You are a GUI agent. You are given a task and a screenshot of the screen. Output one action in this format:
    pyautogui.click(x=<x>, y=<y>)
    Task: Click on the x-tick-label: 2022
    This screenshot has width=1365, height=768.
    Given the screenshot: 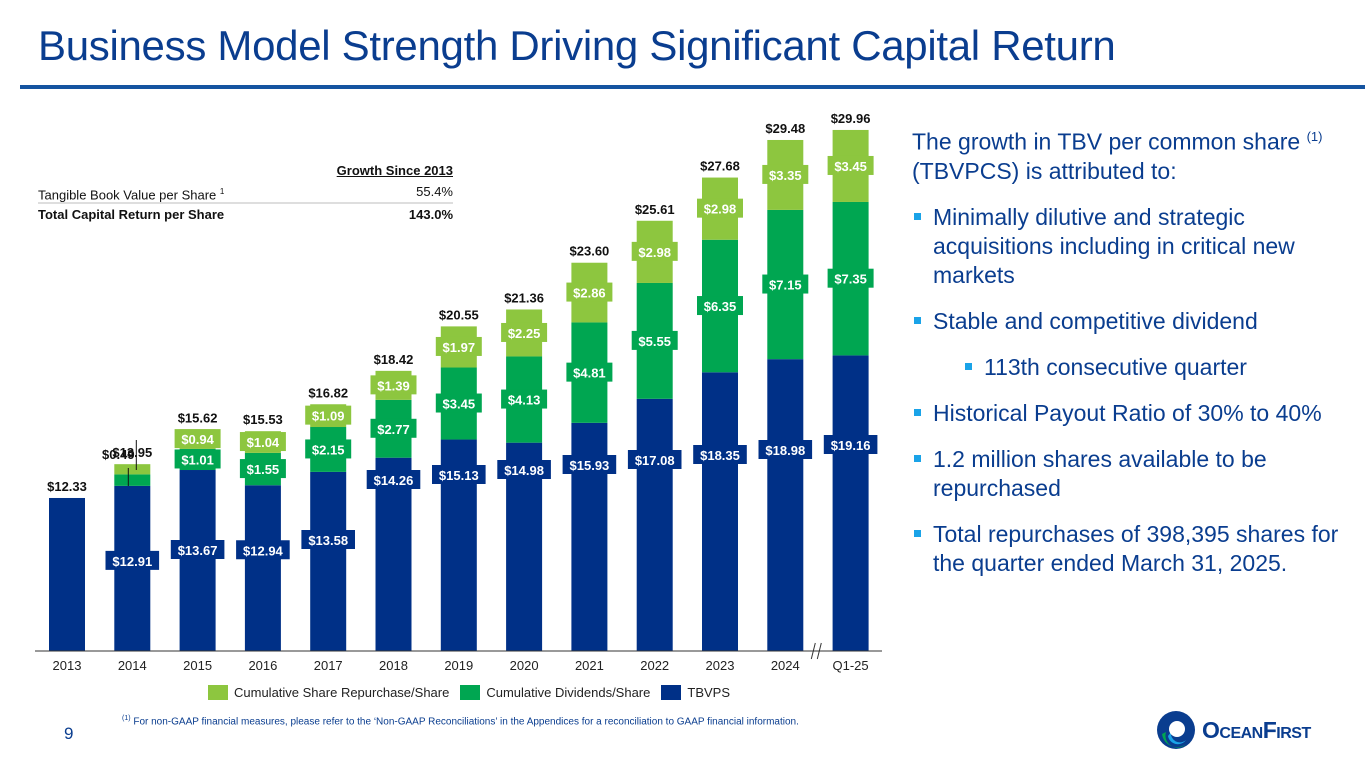 What is the action you would take?
    pyautogui.click(x=654, y=665)
    